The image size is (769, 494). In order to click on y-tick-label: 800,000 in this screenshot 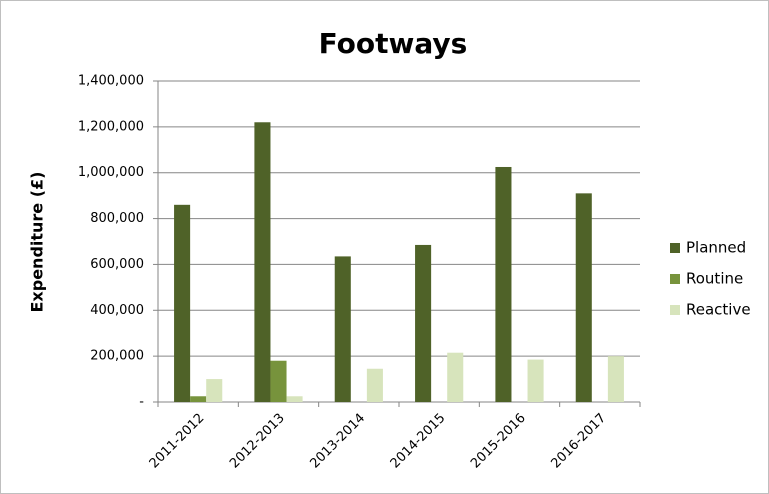, I will do `click(117, 218)`.